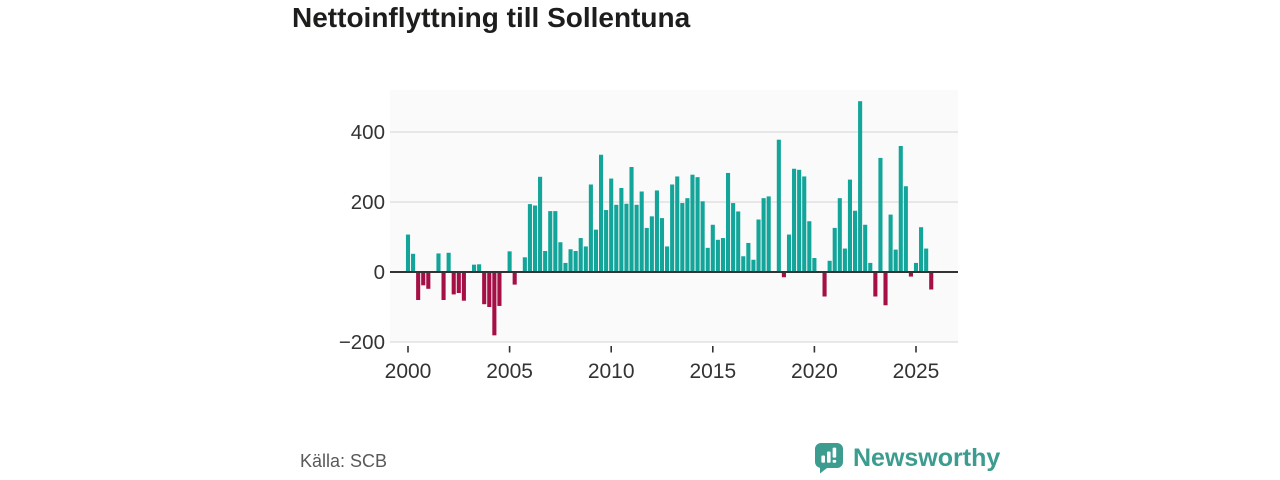  Describe the element at coordinates (789, 253) in the screenshot. I see `bar-q75` at that location.